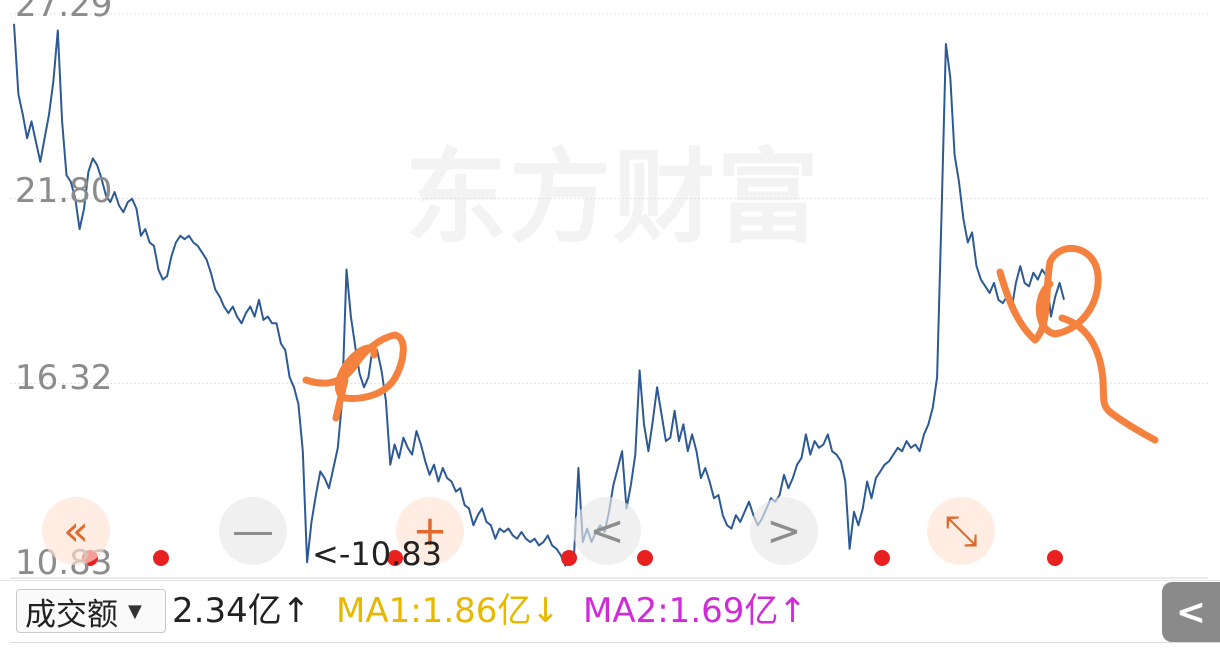 The width and height of the screenshot is (1220, 656). Describe the element at coordinates (615, 649) in the screenshot. I see `lower-panel-edge` at that location.